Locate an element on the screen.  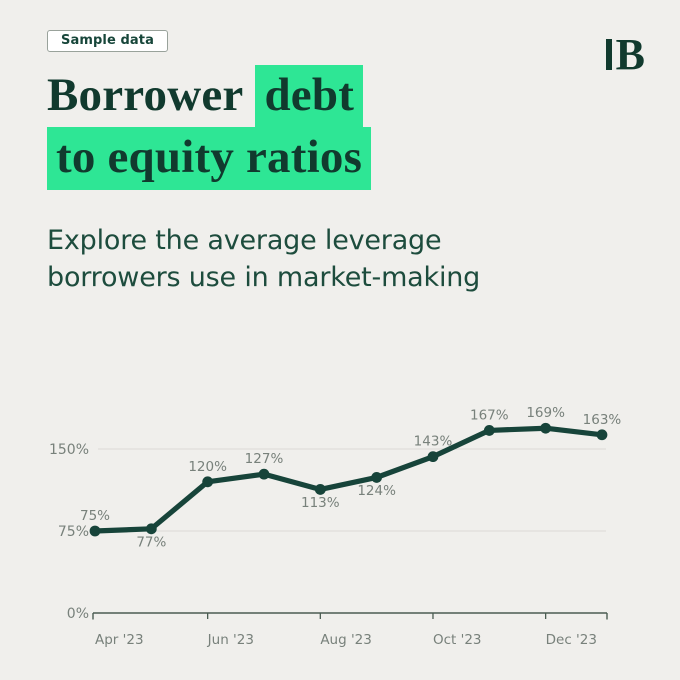
y-tick-label: 75% is located at coordinates (73, 532).